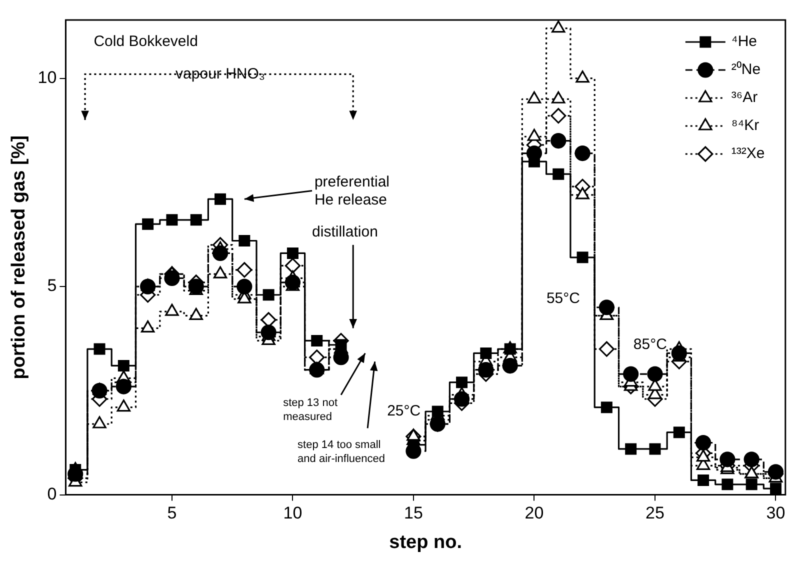 This screenshot has width=794, height=562. I want to click on text: Cold Bokkeveld, so click(146, 41).